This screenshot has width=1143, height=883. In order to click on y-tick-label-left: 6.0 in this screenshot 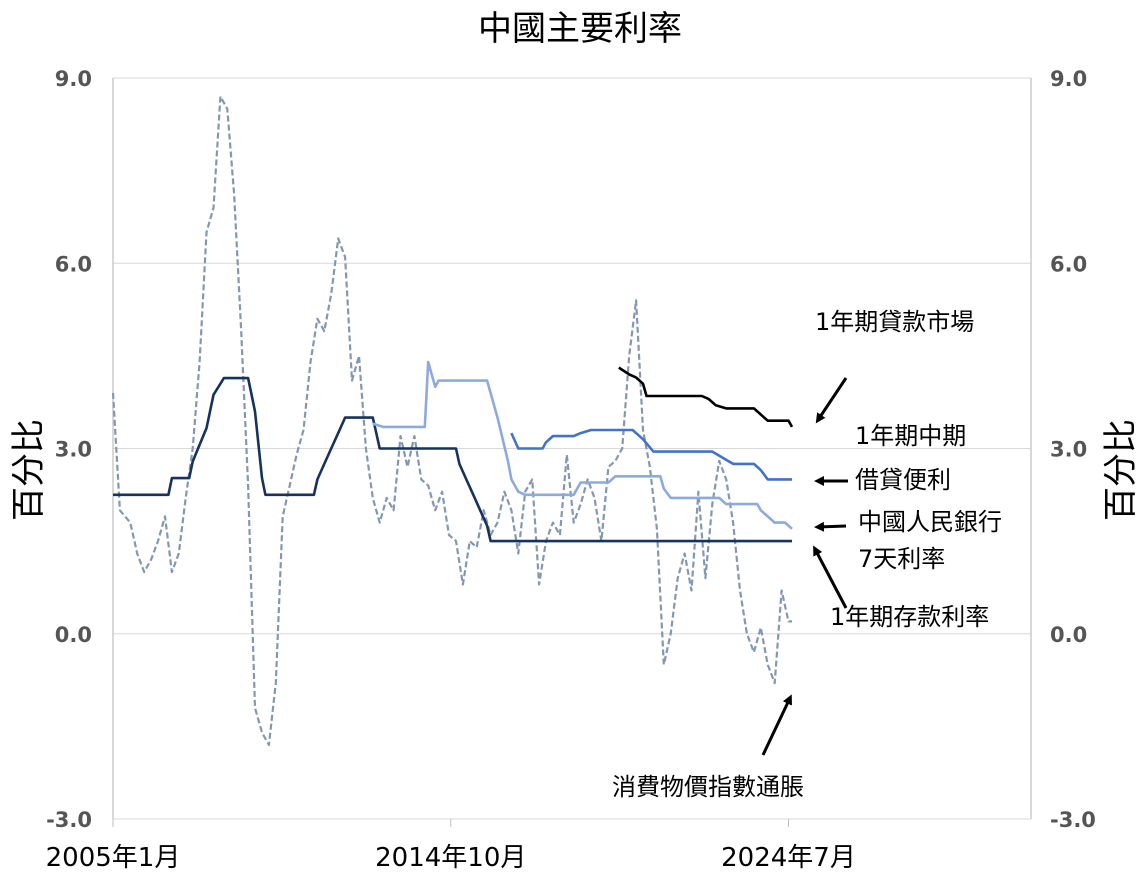, I will do `click(73, 264)`.